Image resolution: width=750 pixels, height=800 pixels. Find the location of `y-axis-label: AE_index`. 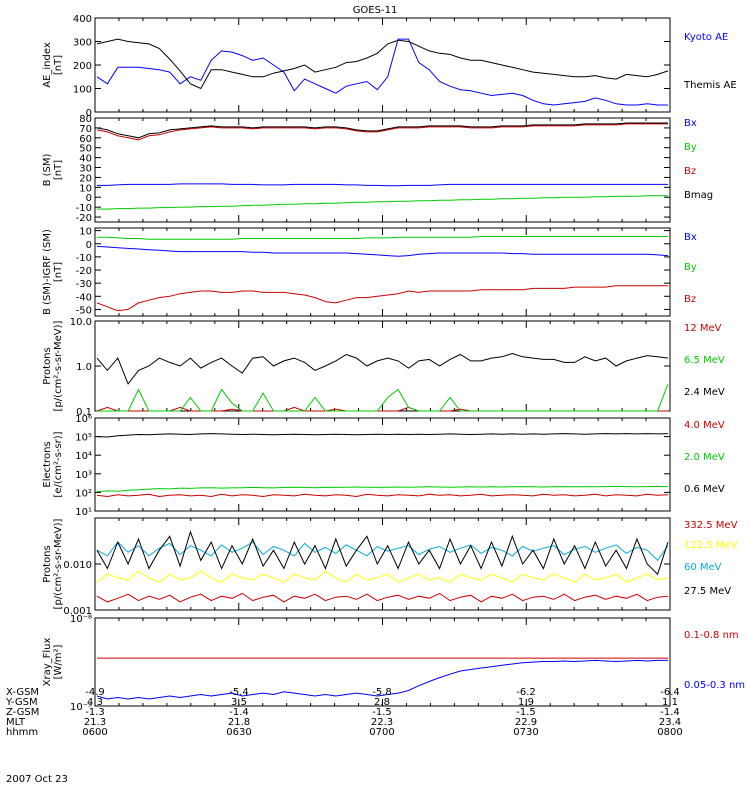

y-axis-label: AE_index is located at coordinates (47, 65).